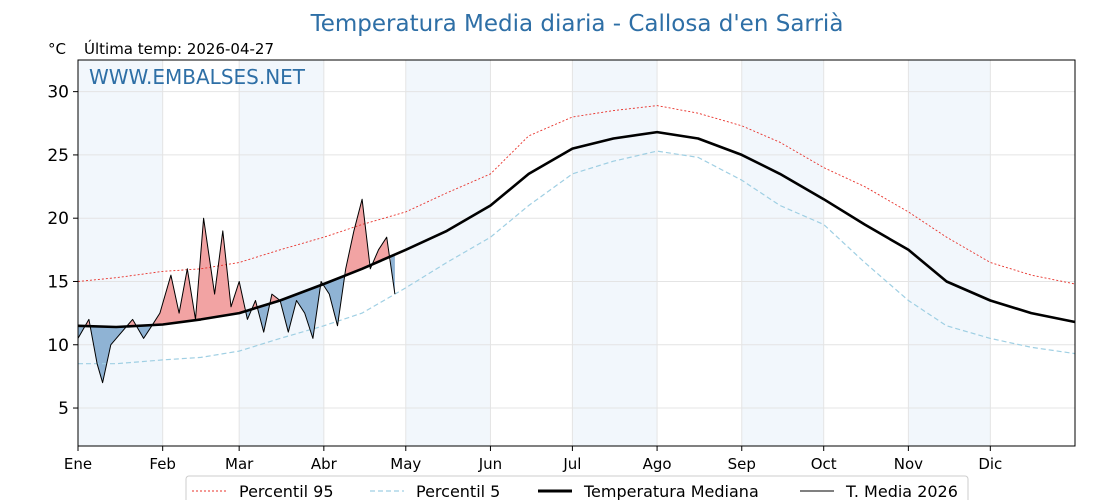  Describe the element at coordinates (286, 491) in the screenshot. I see `legend-label-p95: Percentil 95` at that location.